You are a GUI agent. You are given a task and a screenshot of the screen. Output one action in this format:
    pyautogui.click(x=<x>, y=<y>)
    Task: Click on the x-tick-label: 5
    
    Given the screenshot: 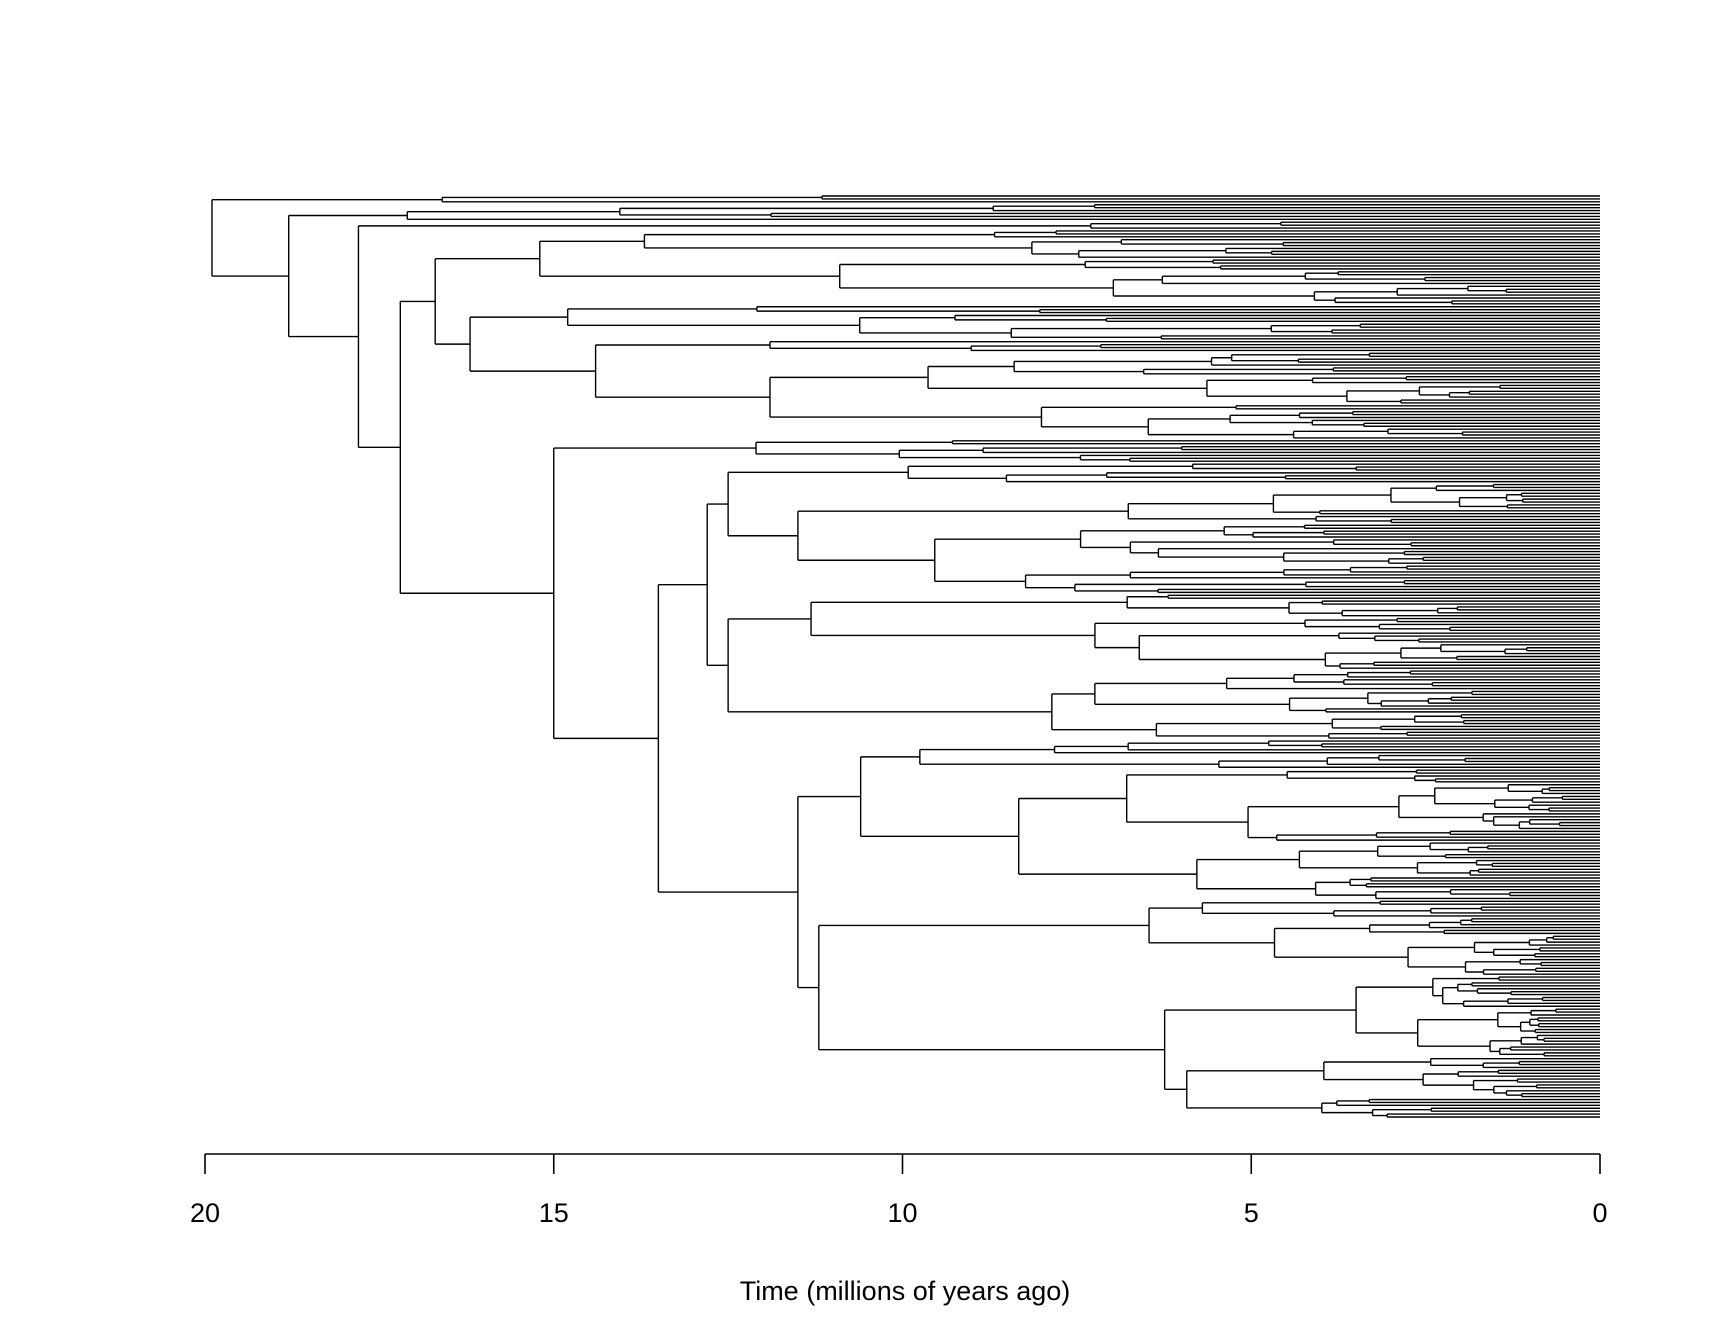 What is the action you would take?
    pyautogui.click(x=1251, y=1213)
    